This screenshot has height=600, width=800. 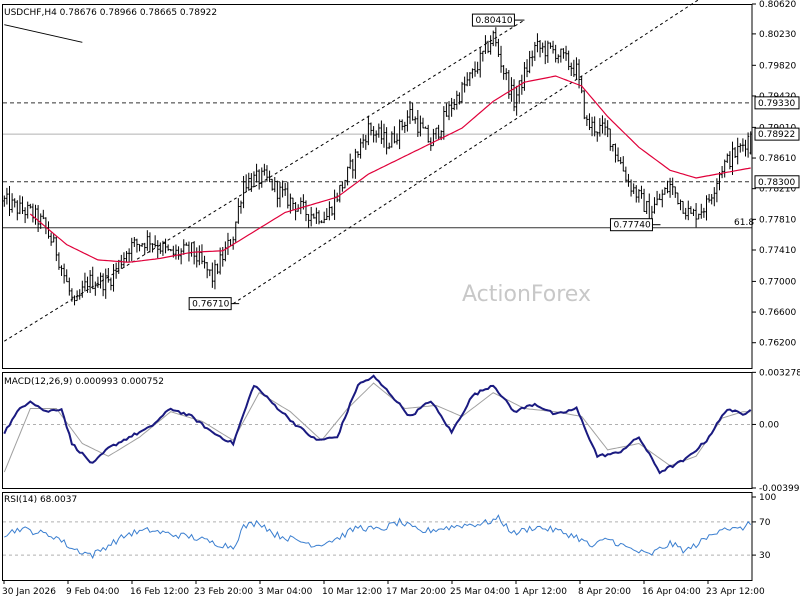 I want to click on support-level-box, so click(x=777, y=182).